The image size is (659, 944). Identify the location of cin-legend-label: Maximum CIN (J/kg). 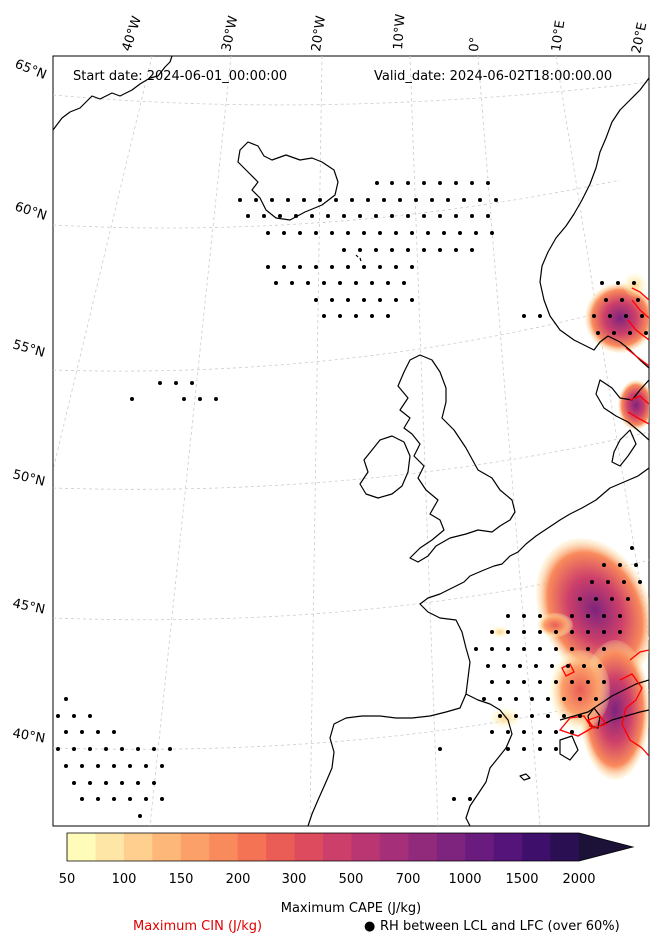
(197, 926).